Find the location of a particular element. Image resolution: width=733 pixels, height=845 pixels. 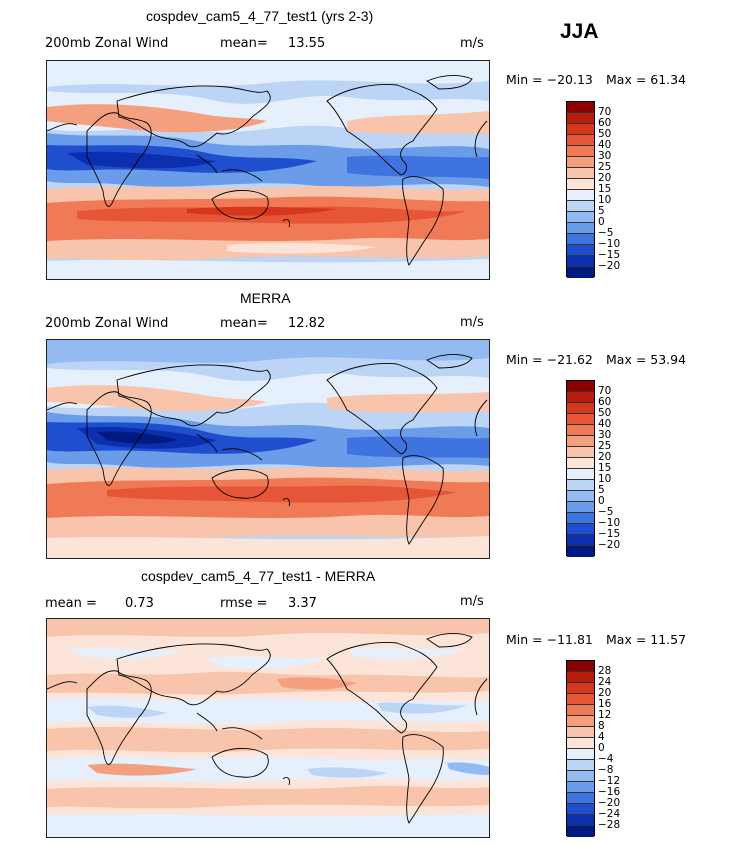

colorbar-tick: −16 is located at coordinates (609, 791).